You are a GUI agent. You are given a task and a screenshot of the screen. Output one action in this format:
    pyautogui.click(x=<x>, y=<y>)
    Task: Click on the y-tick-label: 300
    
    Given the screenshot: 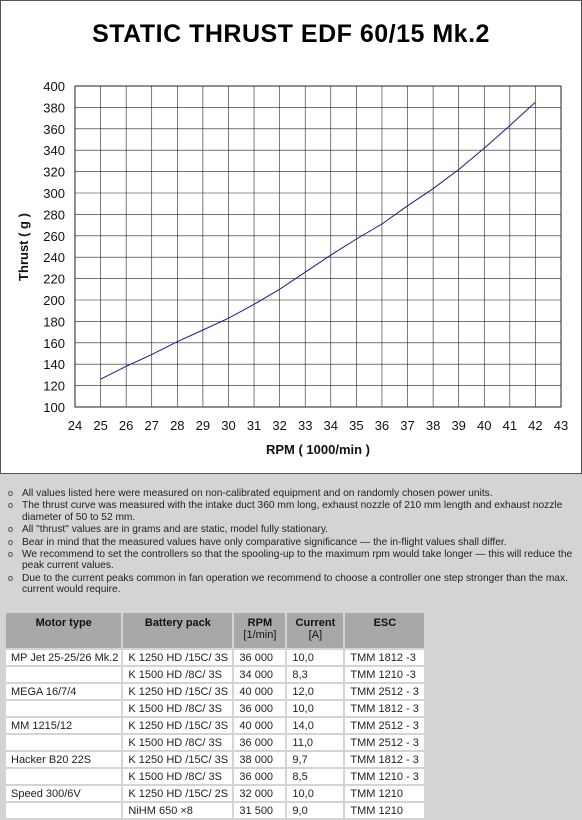 What is the action you would take?
    pyautogui.click(x=54, y=193)
    